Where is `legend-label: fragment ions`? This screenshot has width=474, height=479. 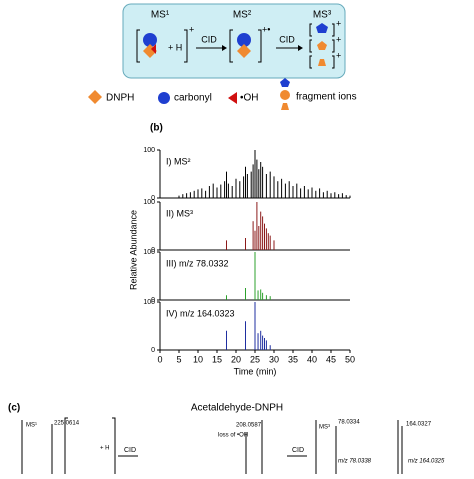
legend-label: fragment ions is located at coordinates (326, 97).